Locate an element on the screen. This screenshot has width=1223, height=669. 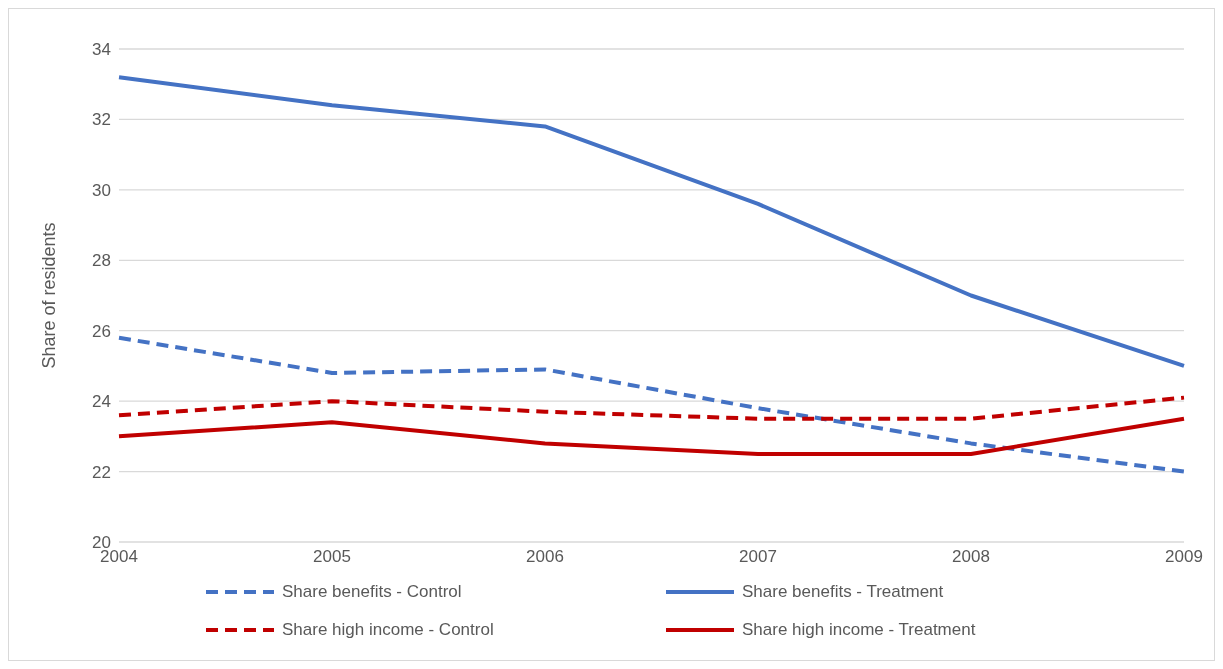
x-tick-label: 2007 is located at coordinates (758, 557).